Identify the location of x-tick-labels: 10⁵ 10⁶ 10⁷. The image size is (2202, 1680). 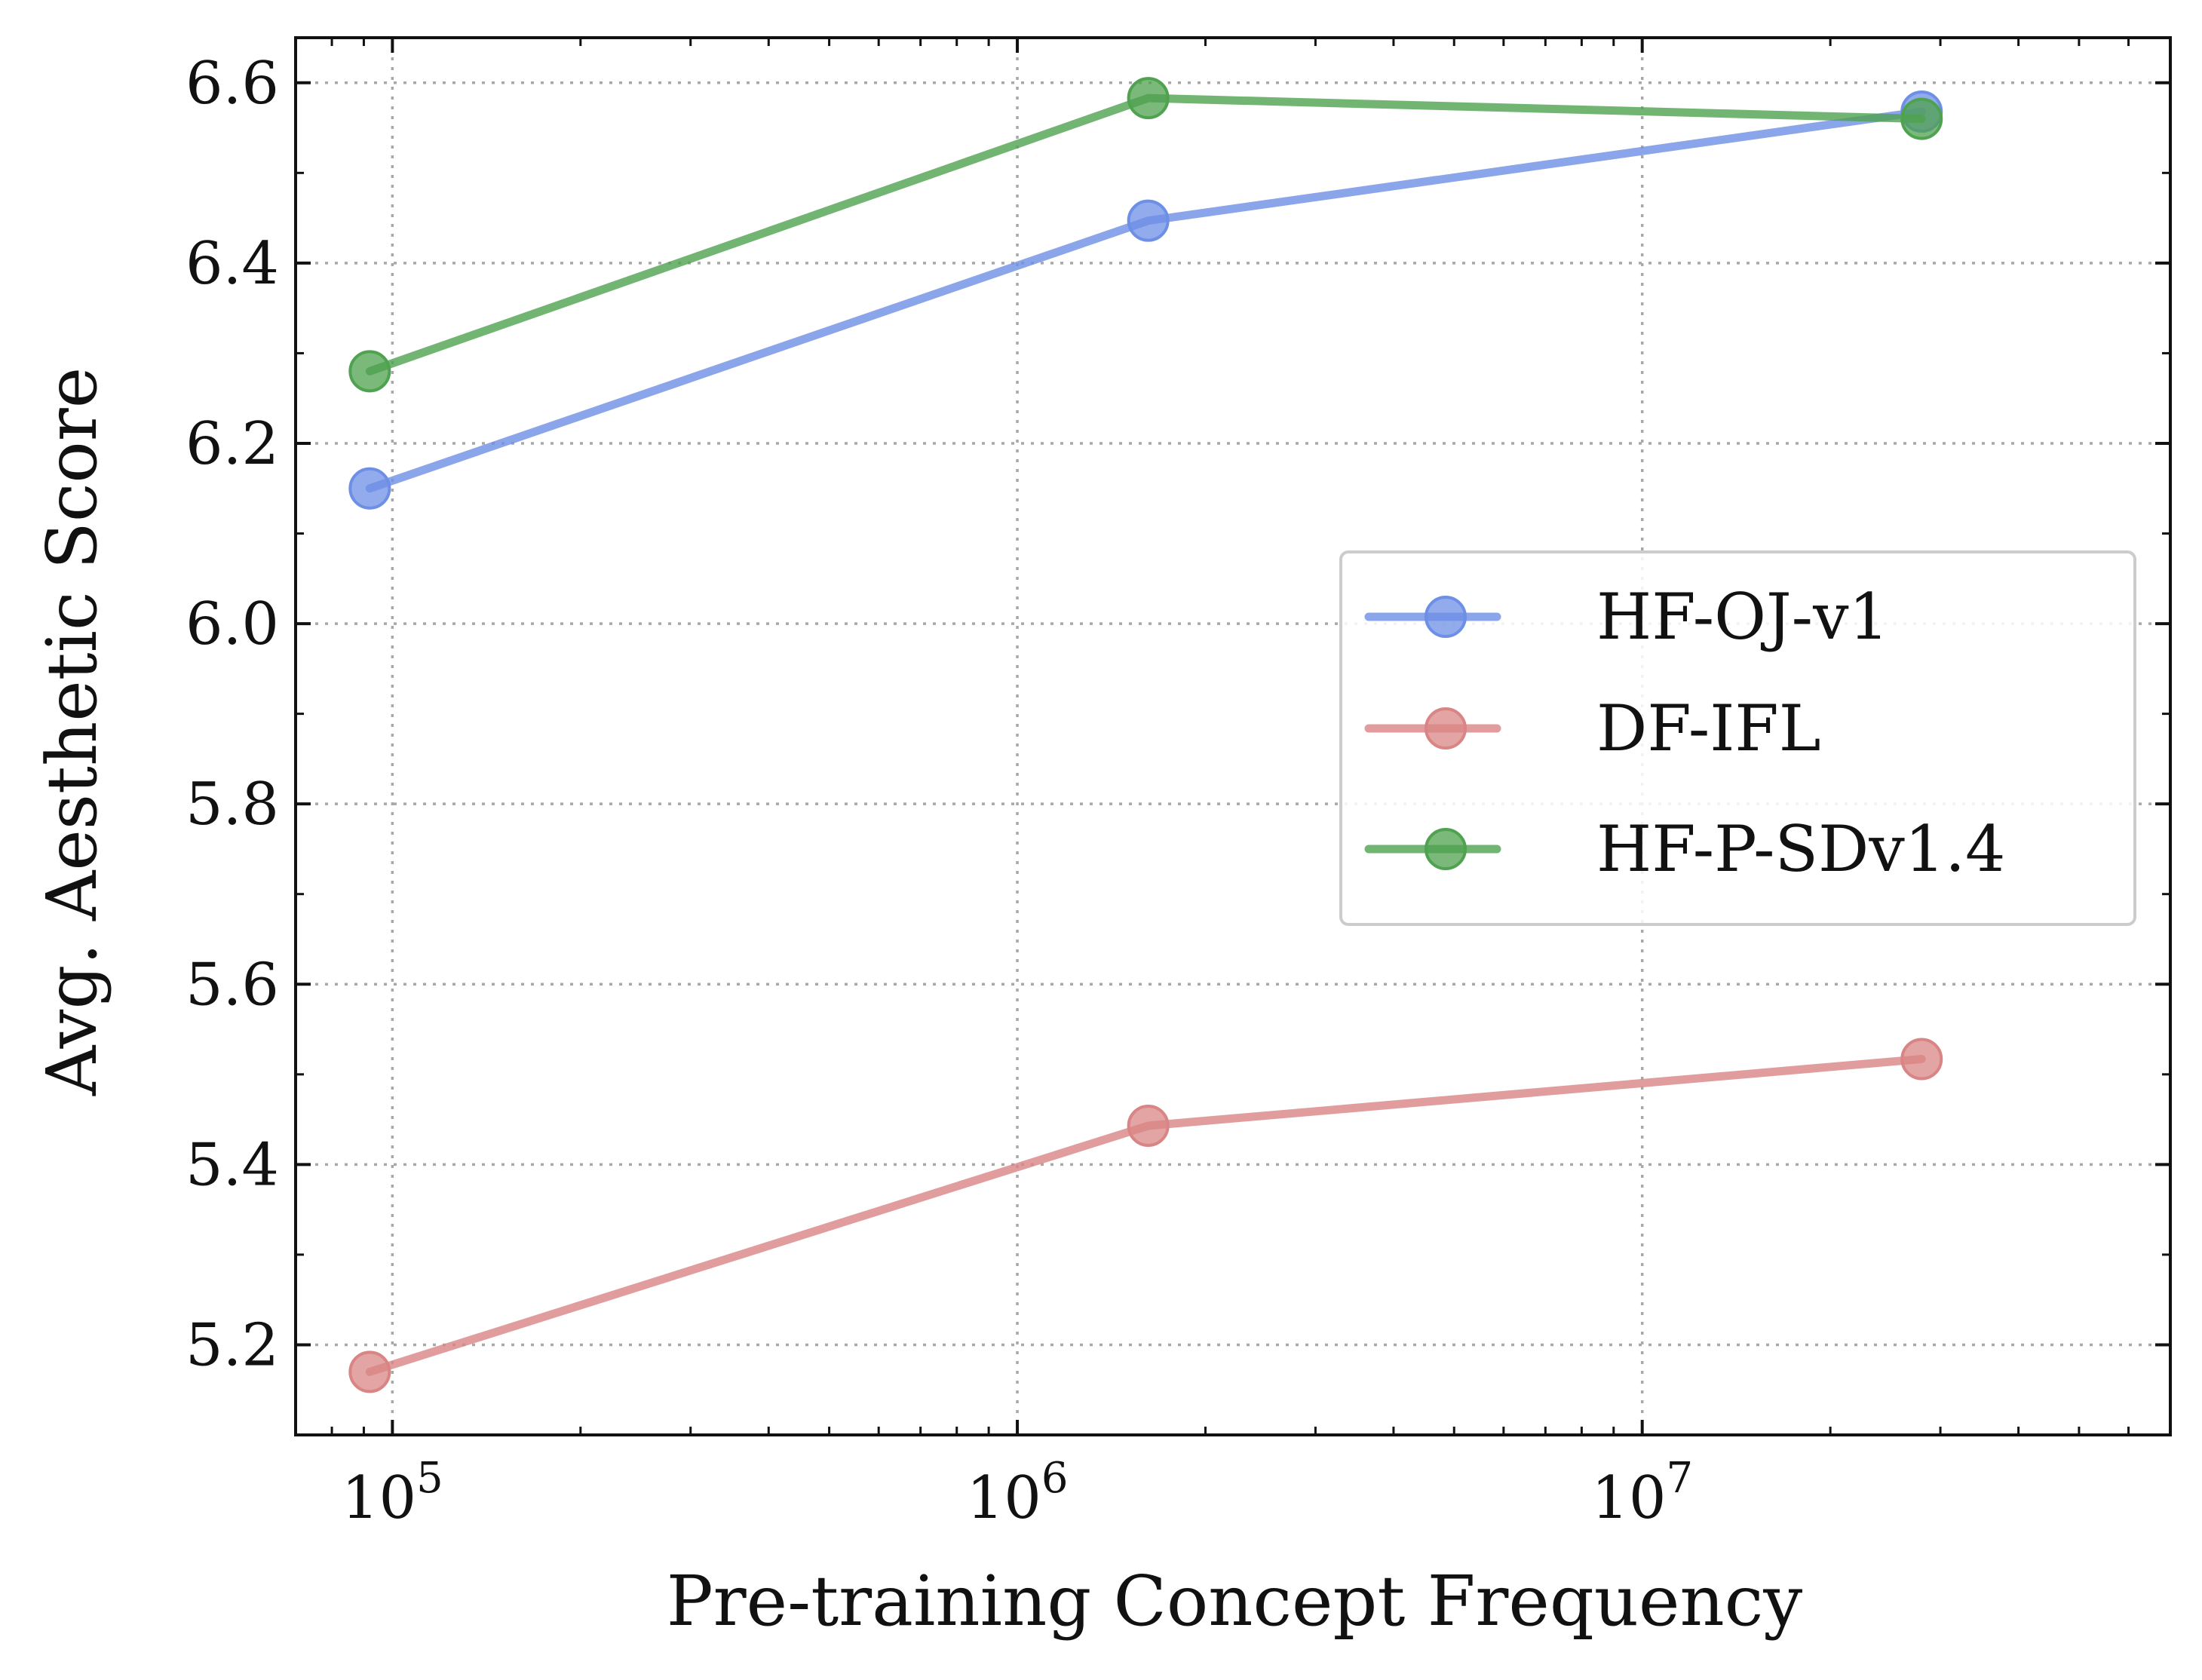
(1017, 1493).